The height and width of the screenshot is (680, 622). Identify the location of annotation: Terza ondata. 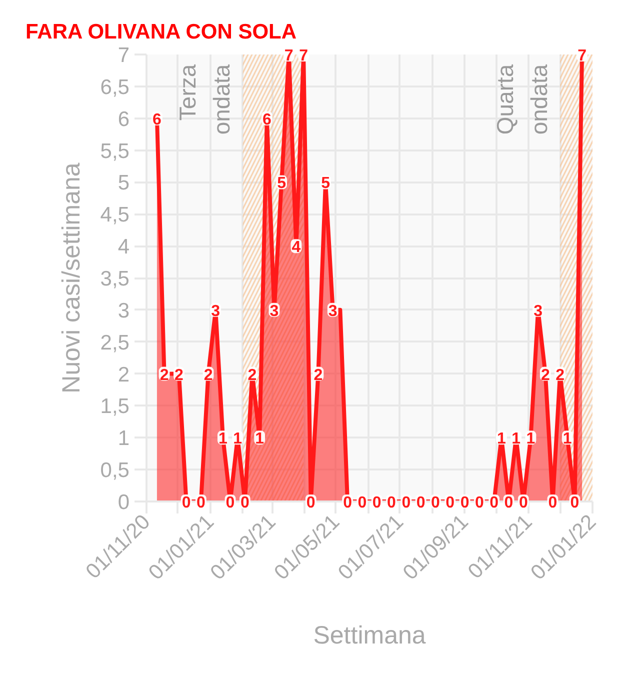
(204, 99).